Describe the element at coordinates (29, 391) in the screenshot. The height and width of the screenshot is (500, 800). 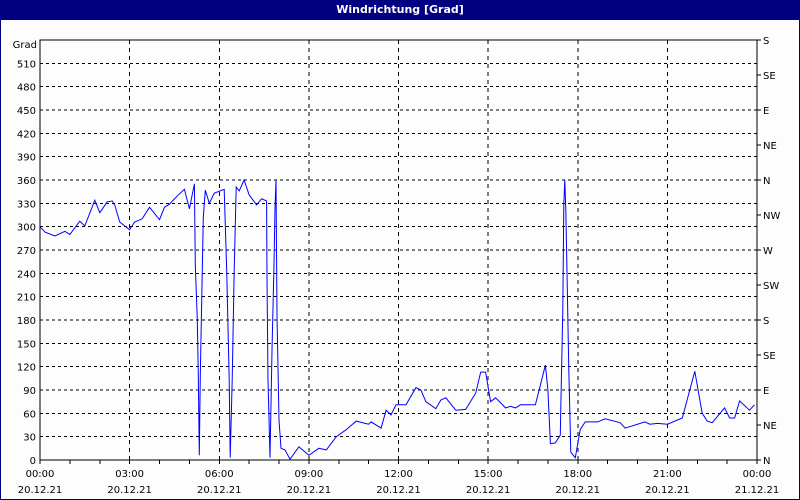
I see `y-tick-label: 90` at that location.